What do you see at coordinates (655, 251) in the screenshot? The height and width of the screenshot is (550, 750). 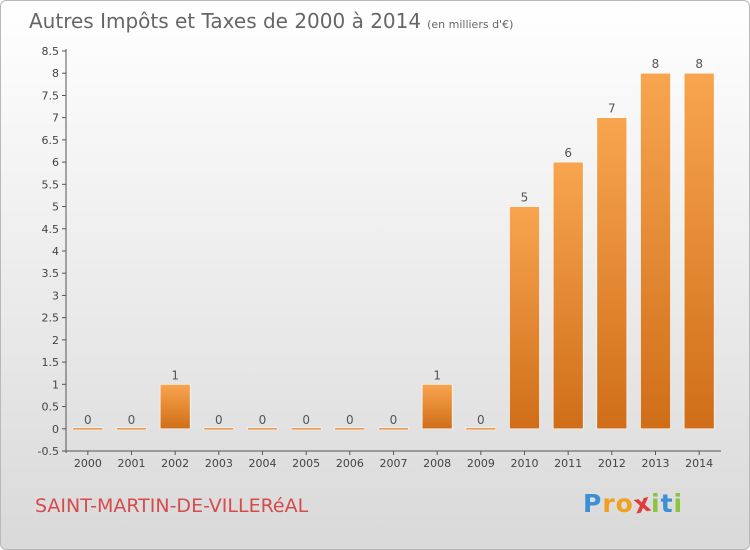 I see `bar-2013` at bounding box center [655, 251].